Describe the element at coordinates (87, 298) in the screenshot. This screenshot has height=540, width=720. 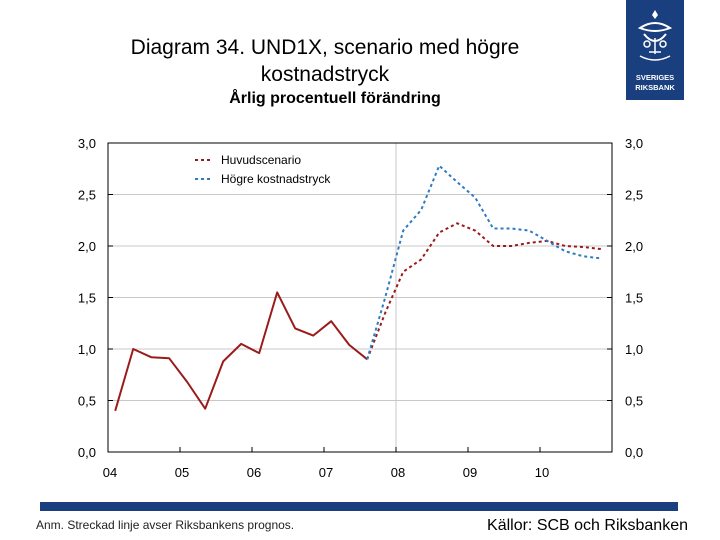
I see `y-tick-label-left: 1,5` at that location.